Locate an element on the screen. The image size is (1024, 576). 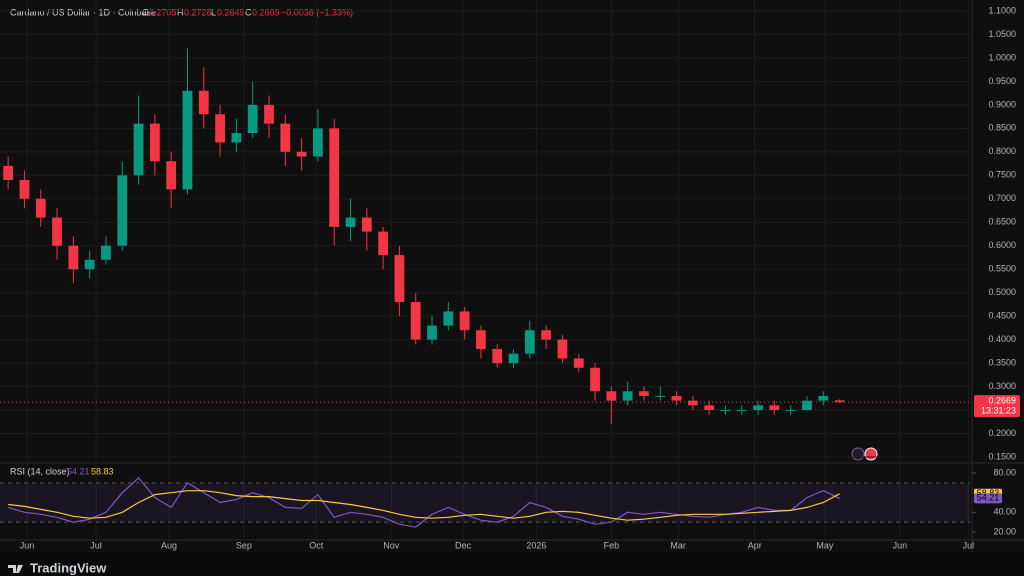
rsi-ma-value: 58.83 is located at coordinates (102, 471).